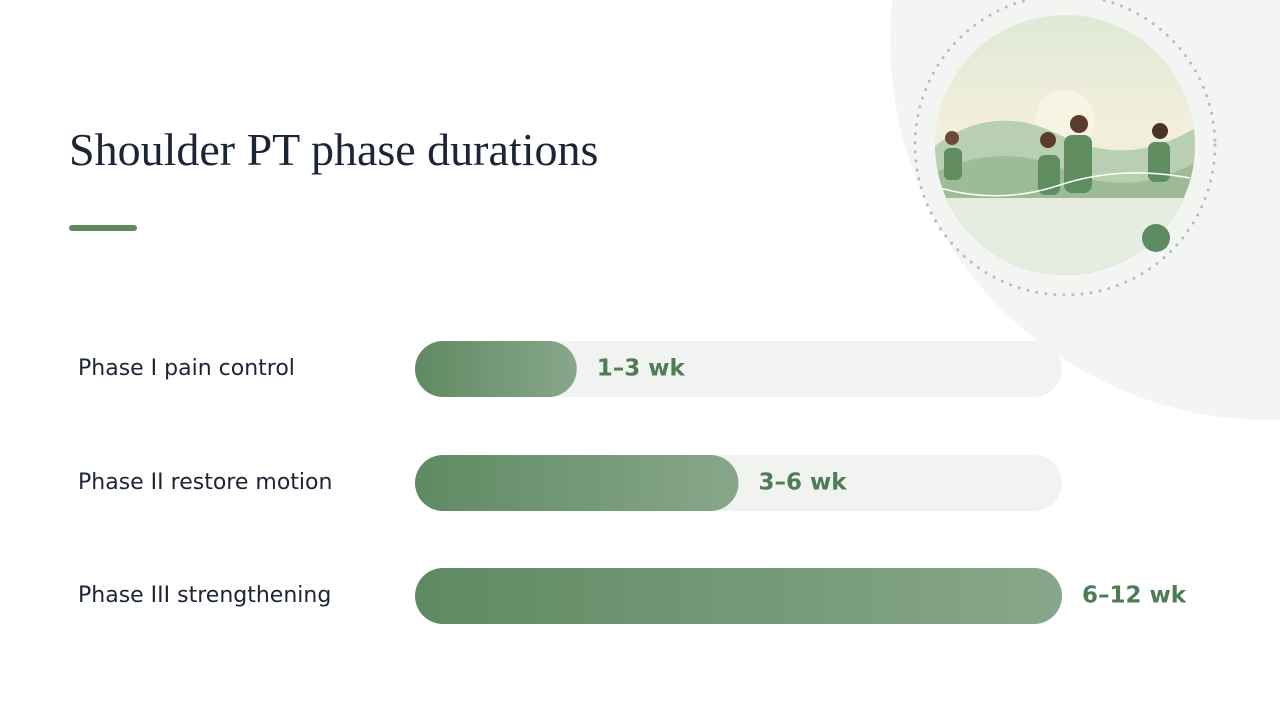 This screenshot has height=720, width=1280. I want to click on dotted-ring, so click(1065, 148).